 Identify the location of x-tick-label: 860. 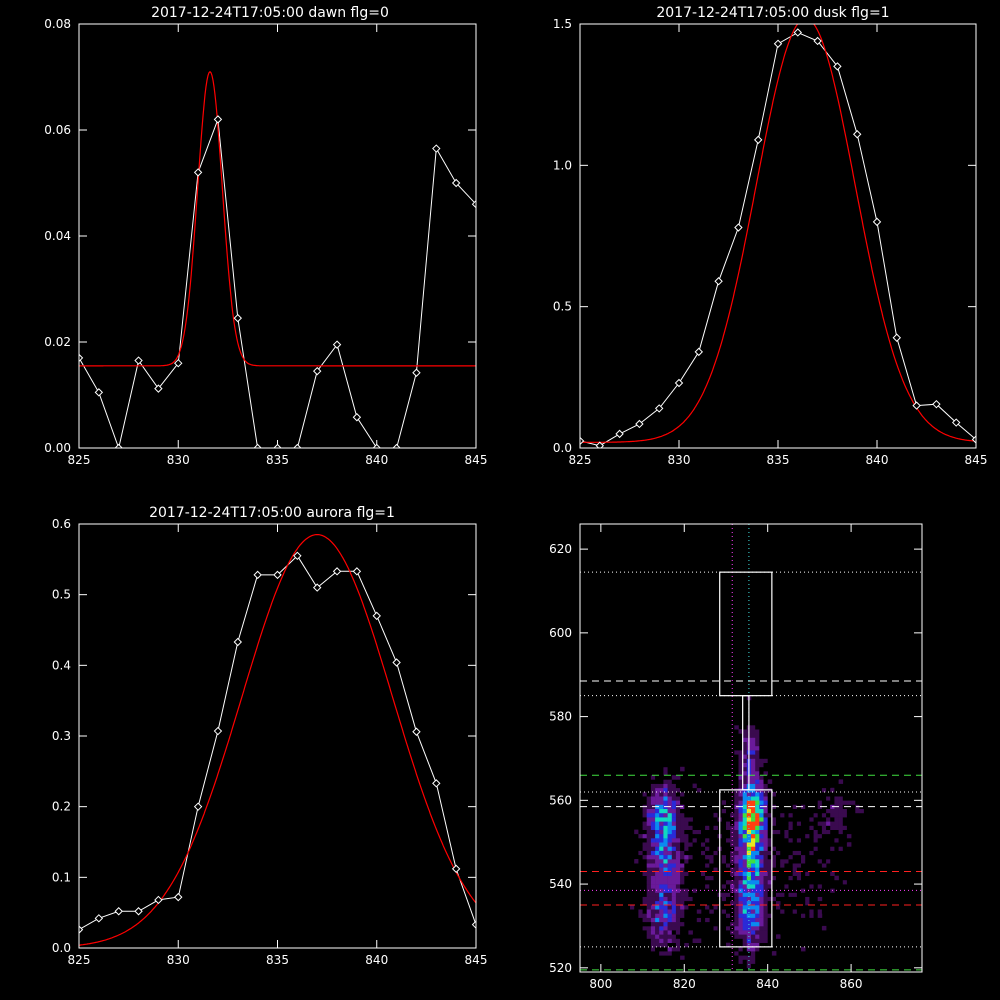
(851, 984).